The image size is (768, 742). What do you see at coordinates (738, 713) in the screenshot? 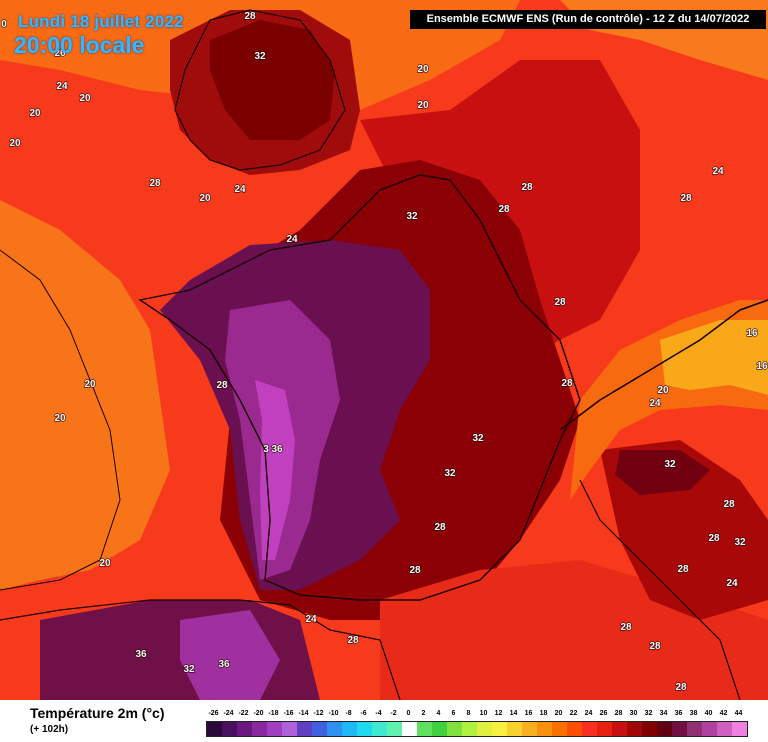
I see `legend-tick-label: 44` at bounding box center [738, 713].